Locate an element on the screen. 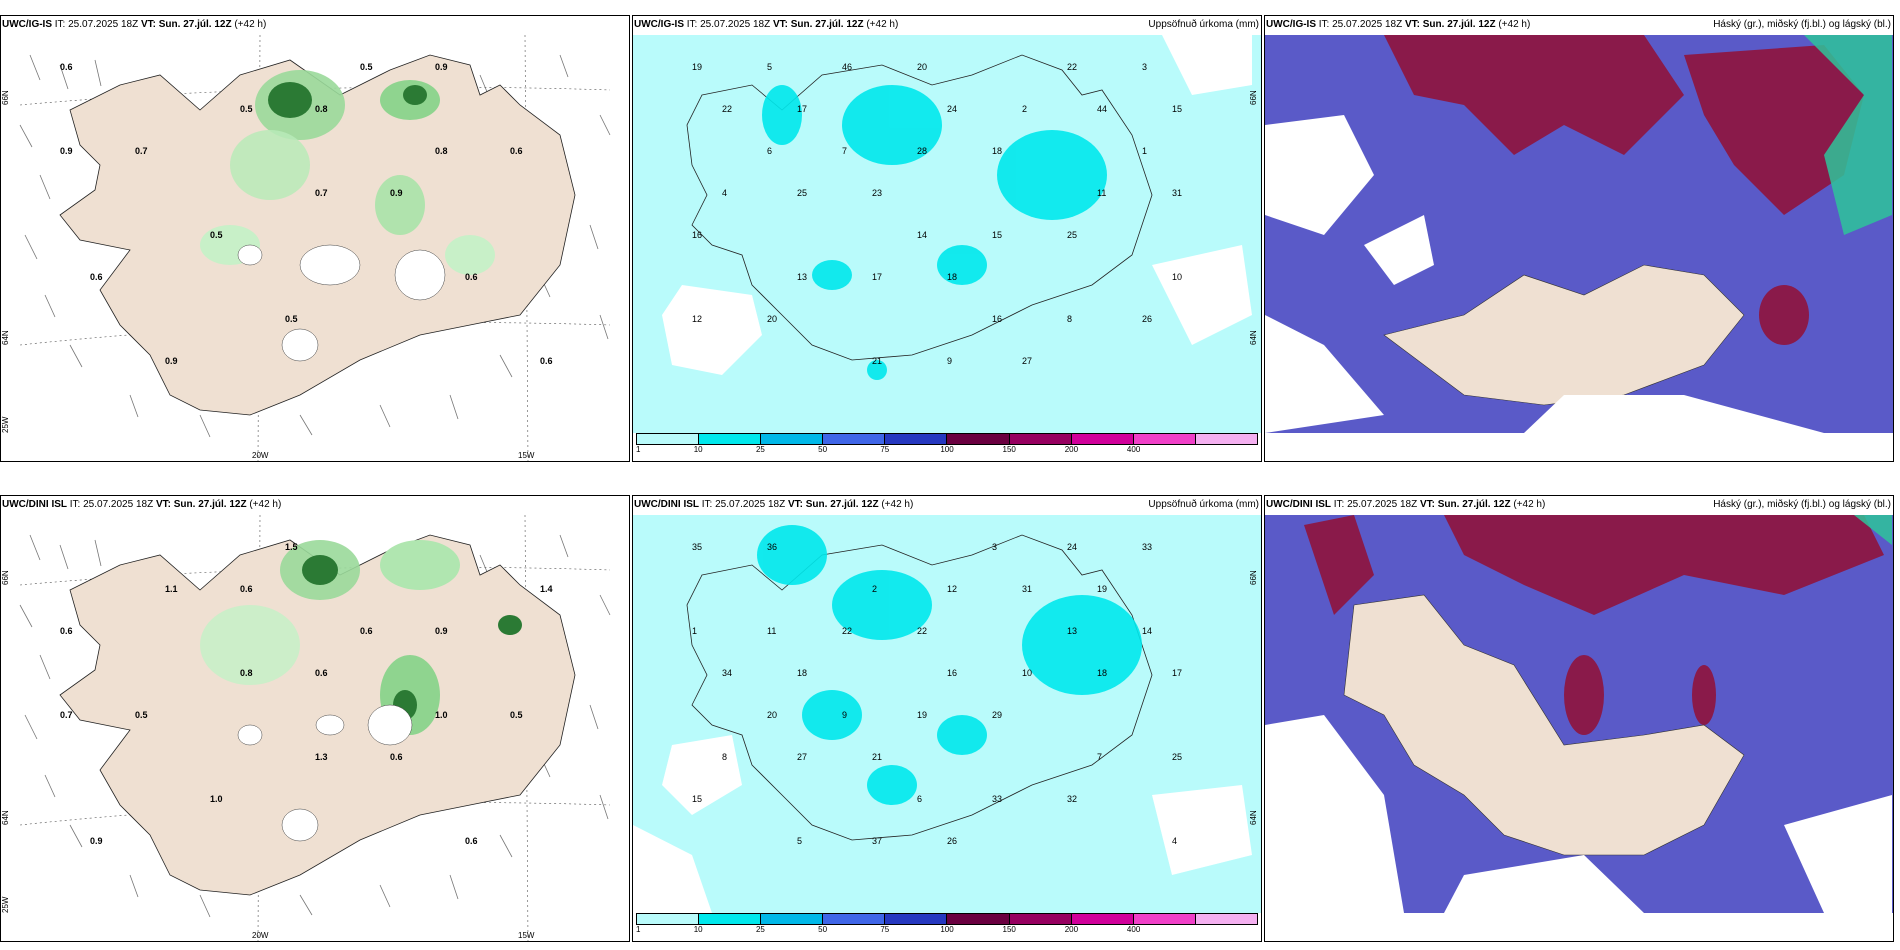 Image resolution: width=1900 pixels, height=950 pixels. colorbar-tick-label: 100 is located at coordinates (947, 929).